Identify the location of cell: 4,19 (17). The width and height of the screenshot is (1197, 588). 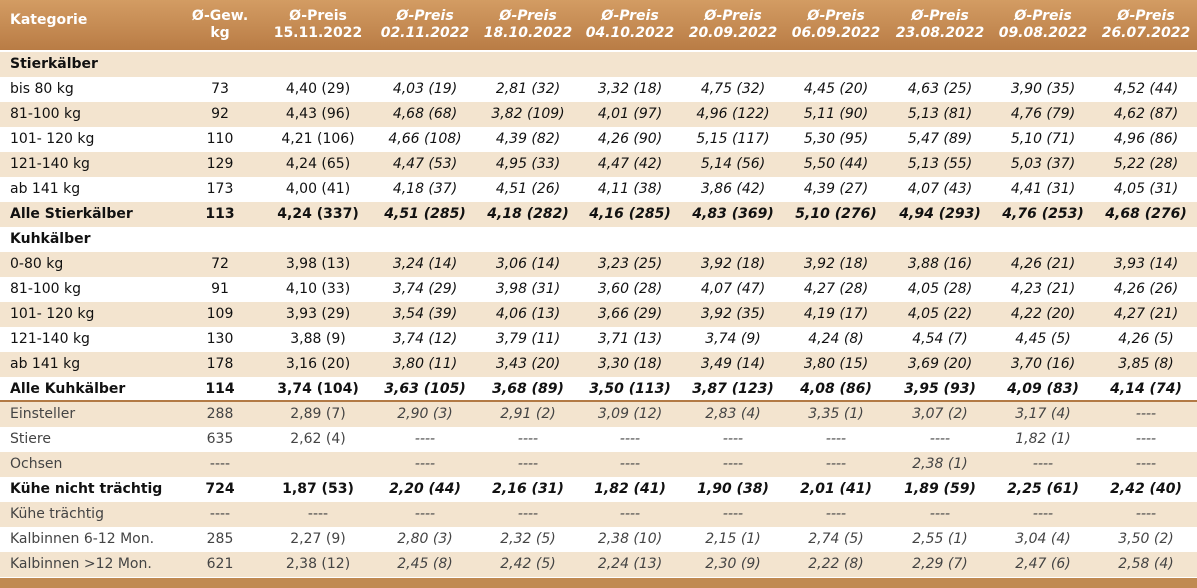
(836, 314).